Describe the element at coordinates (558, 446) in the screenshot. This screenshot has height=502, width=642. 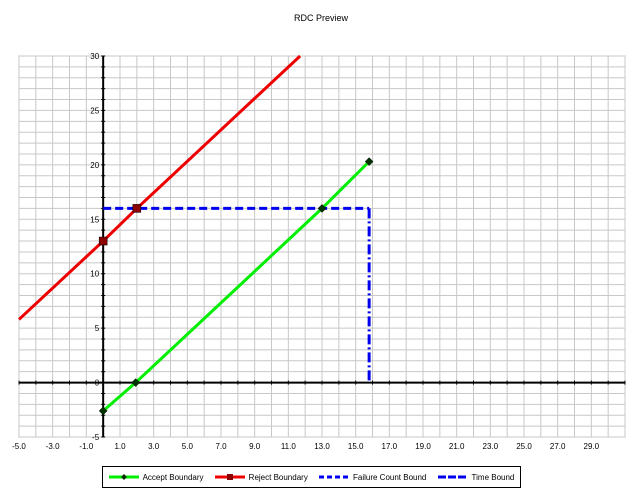
I see `x-tick-label: 27.0` at that location.